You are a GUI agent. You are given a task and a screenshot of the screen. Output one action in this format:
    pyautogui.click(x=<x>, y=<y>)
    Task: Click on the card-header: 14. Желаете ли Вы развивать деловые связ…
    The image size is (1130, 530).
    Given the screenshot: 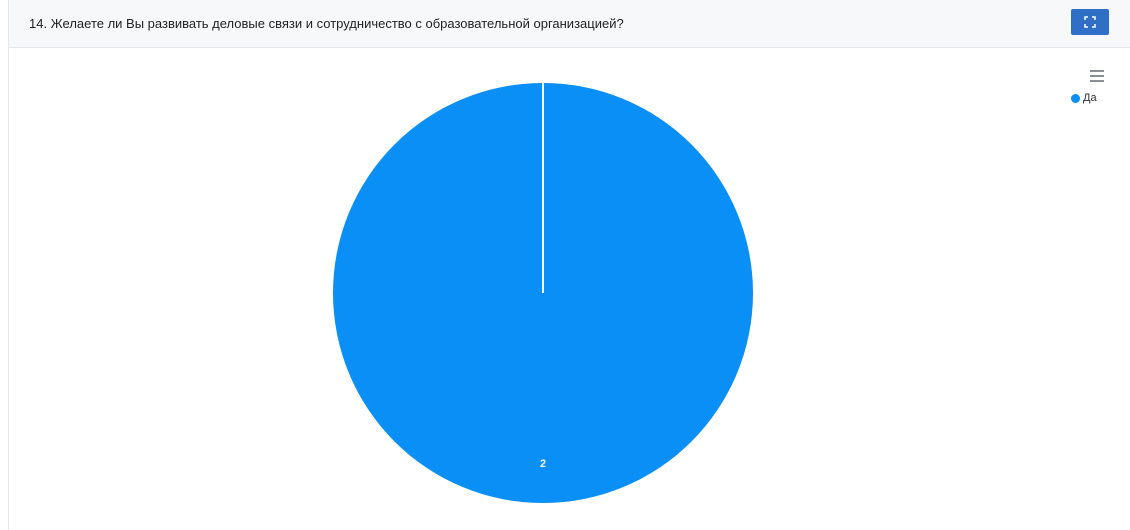 What is the action you would take?
    pyautogui.click(x=569, y=24)
    